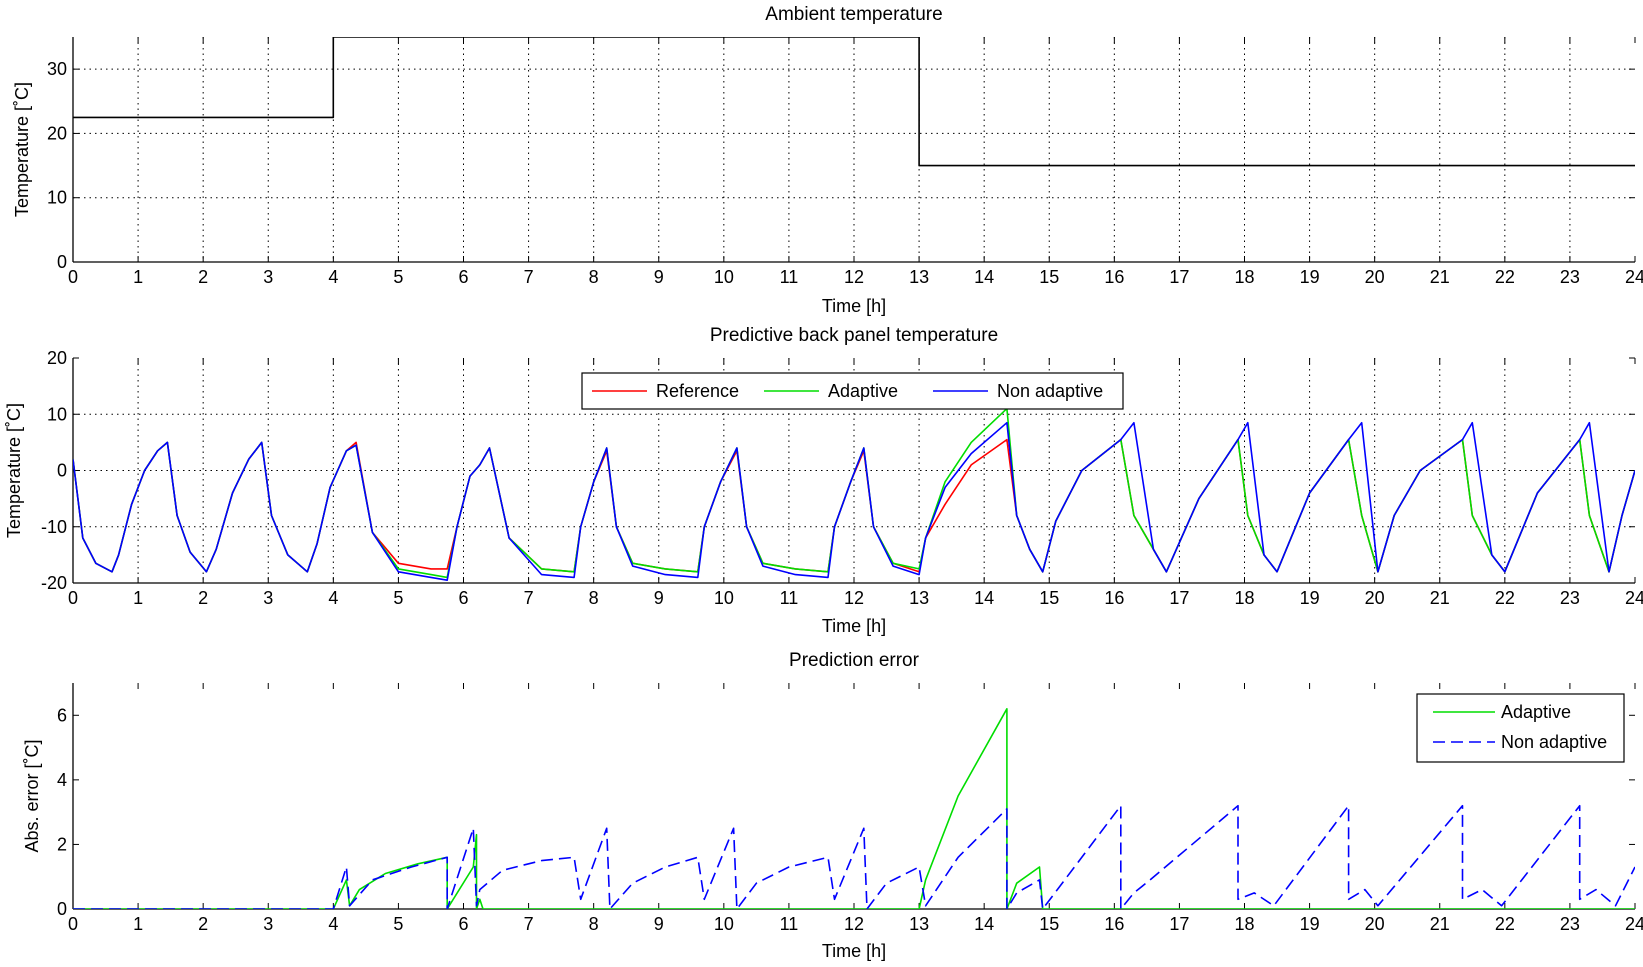  Describe the element at coordinates (62, 715) in the screenshot. I see `y-tick-label: 6` at that location.